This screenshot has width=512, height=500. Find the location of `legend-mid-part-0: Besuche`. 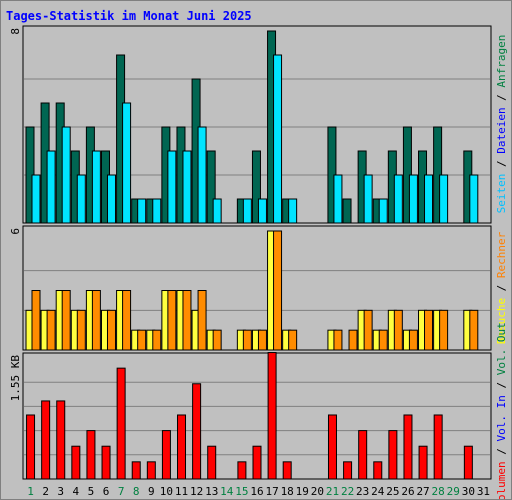

legend-mid-part-0: Besuche is located at coordinates (501, 321).